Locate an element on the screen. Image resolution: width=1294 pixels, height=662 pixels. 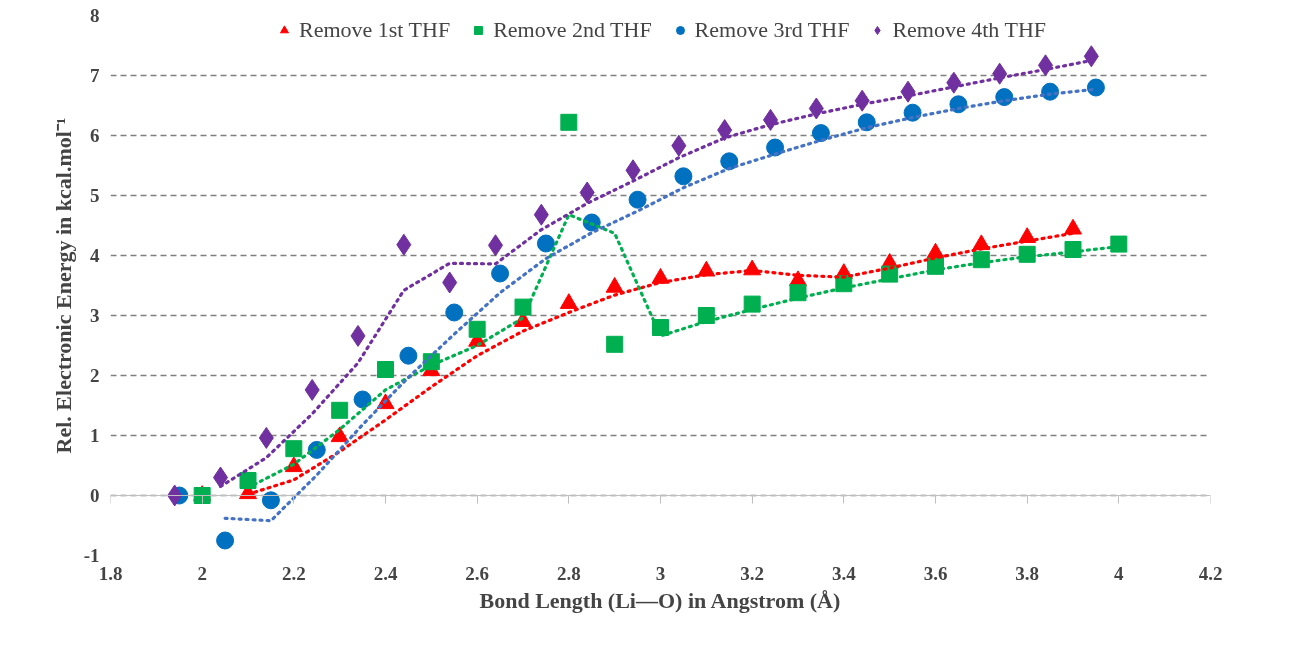
y-tick-label: -1 is located at coordinates (91, 555).